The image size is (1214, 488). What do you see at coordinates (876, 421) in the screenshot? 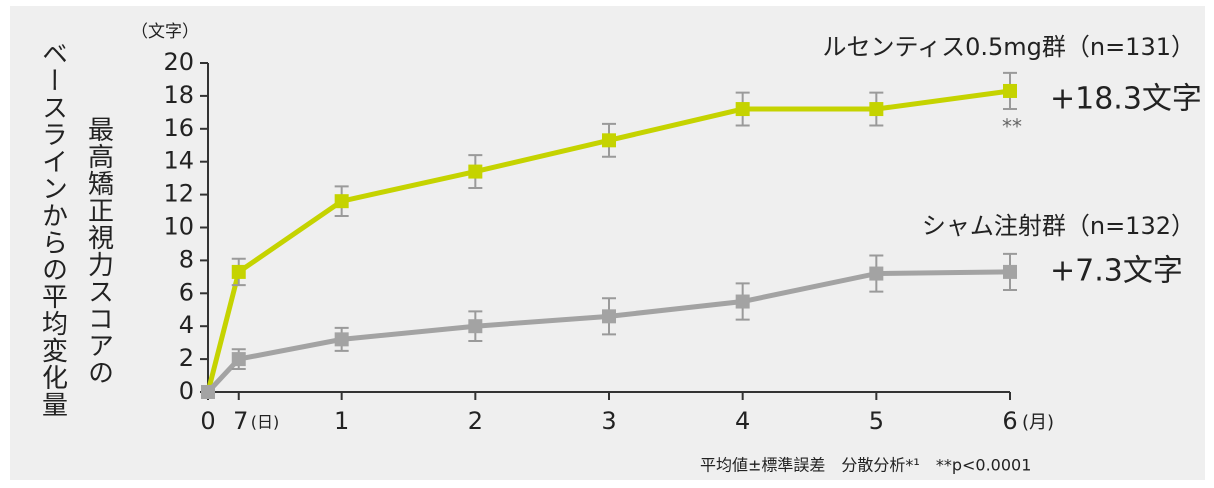
I see `x-tick-label: 5` at bounding box center [876, 421].